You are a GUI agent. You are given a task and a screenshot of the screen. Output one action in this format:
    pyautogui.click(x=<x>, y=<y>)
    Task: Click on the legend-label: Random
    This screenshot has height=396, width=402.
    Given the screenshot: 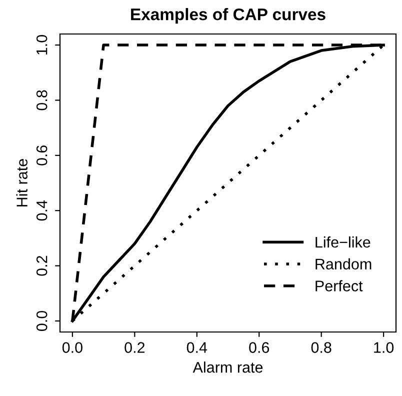 What is the action you would take?
    pyautogui.click(x=344, y=264)
    